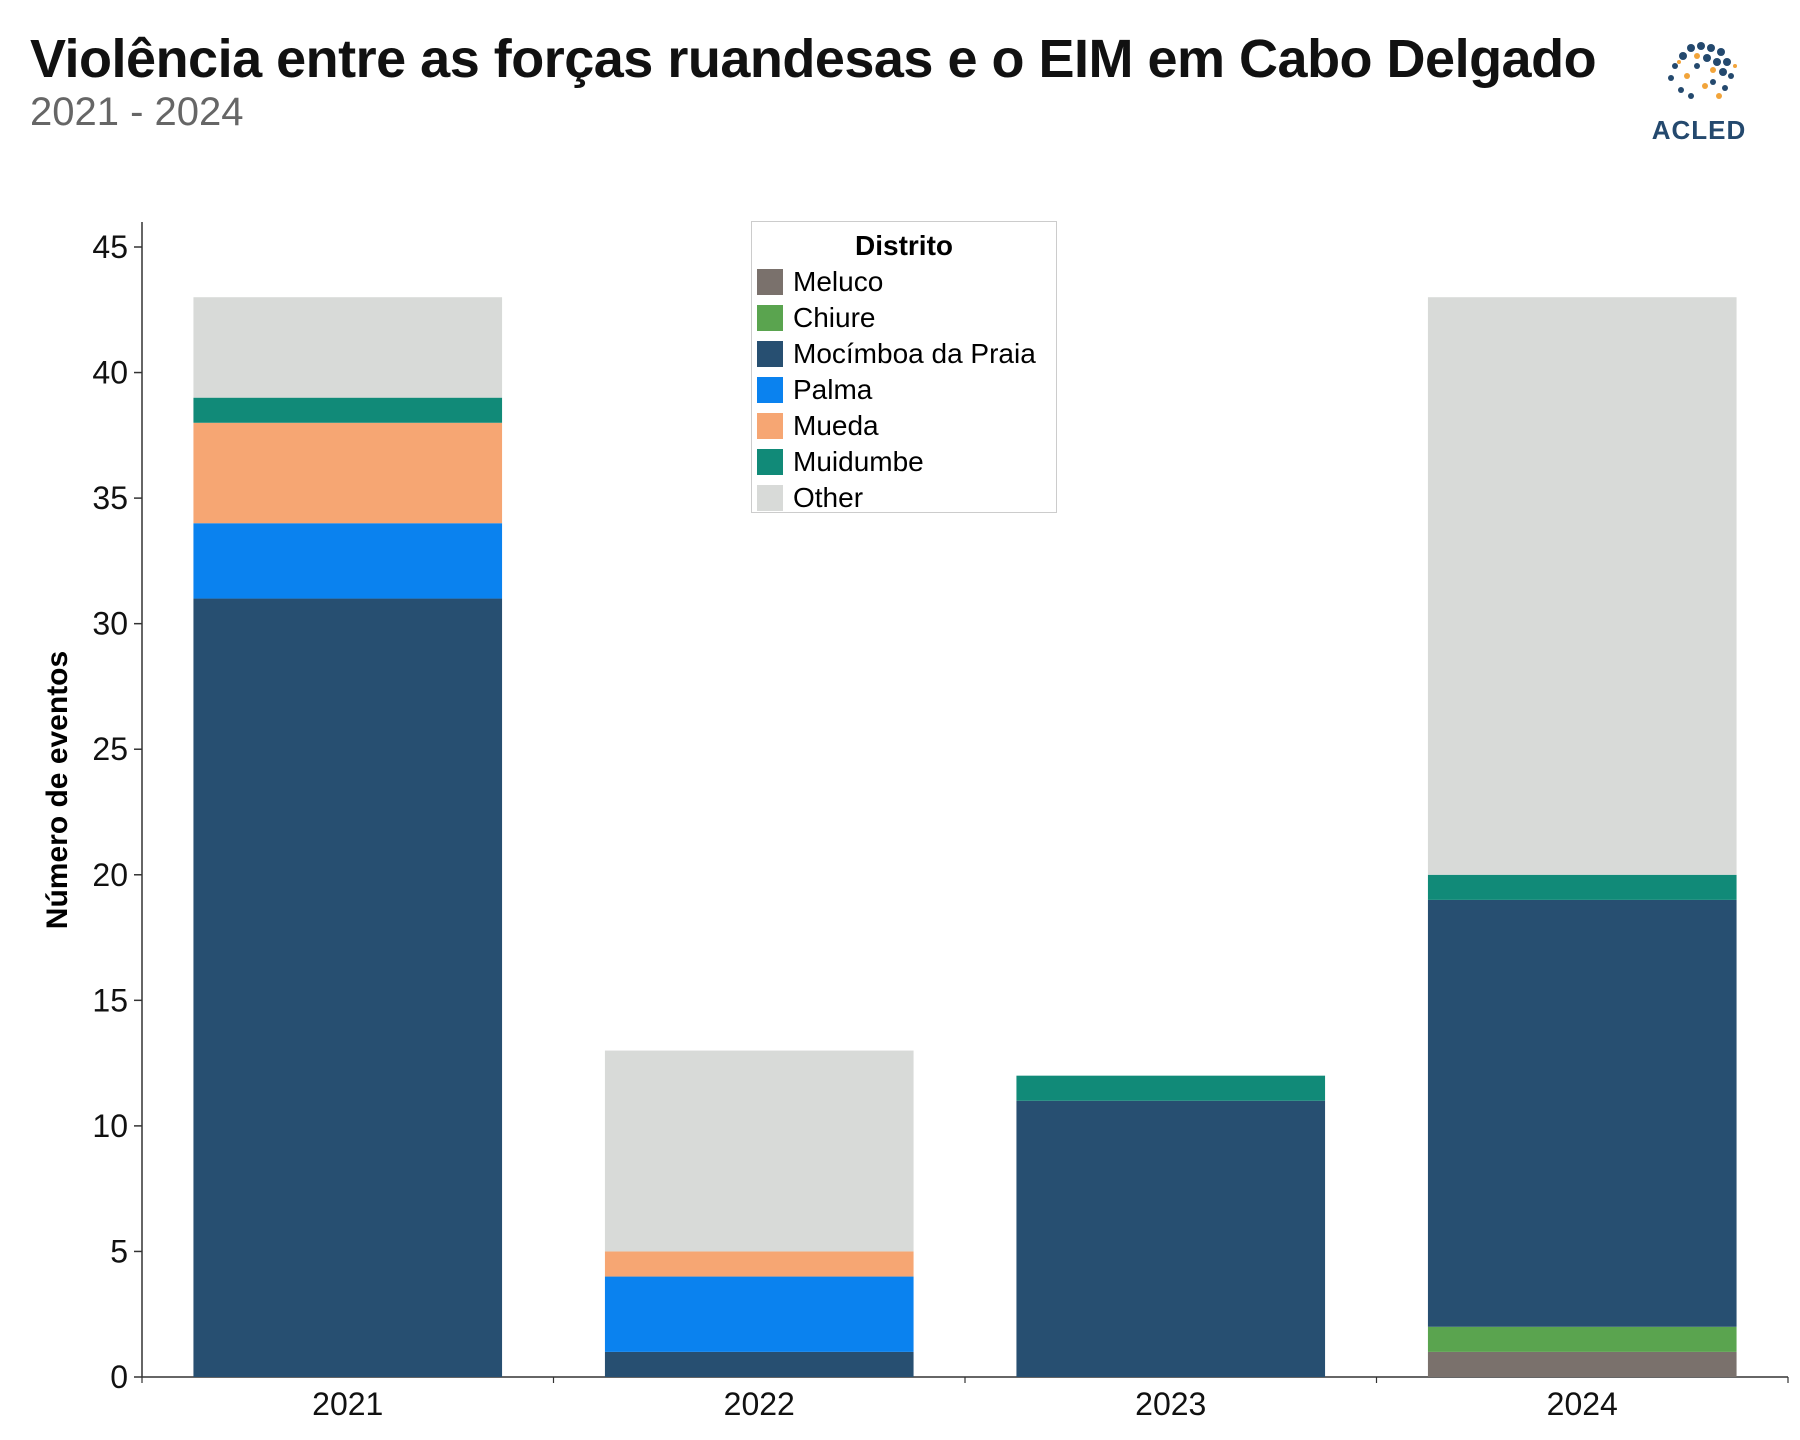  Describe the element at coordinates (838, 281) in the screenshot. I see `legend-label: Meluco` at that location.